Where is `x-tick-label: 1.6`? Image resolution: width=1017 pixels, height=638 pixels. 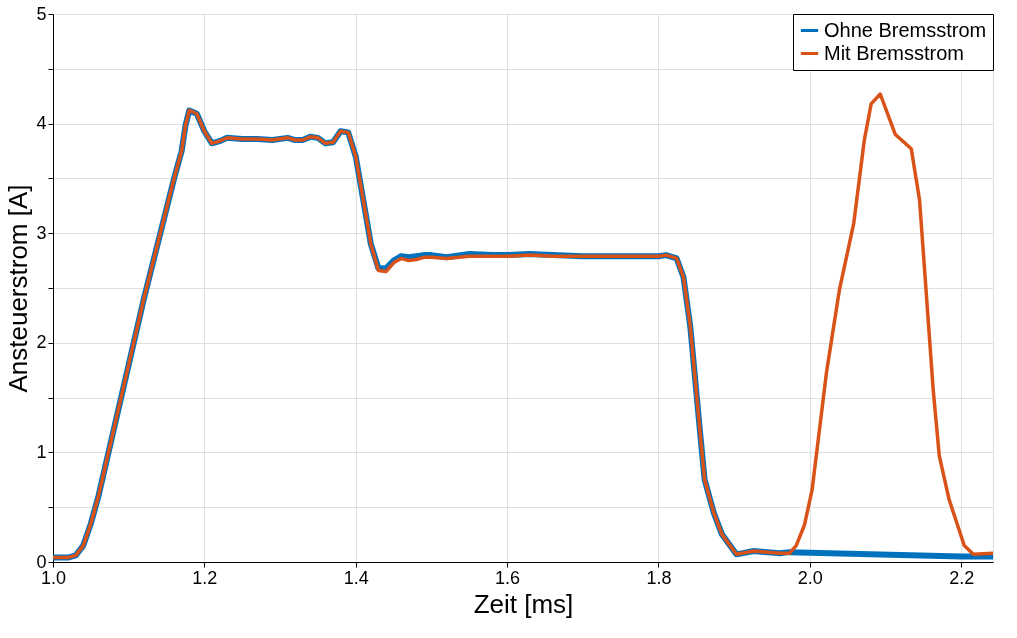
x-tick-label: 1.6 is located at coordinates (508, 577).